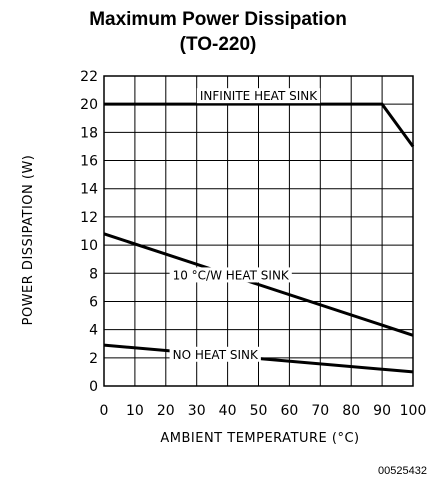  What do you see at coordinates (228, 411) in the screenshot?
I see `x-tick-label: 40` at bounding box center [228, 411].